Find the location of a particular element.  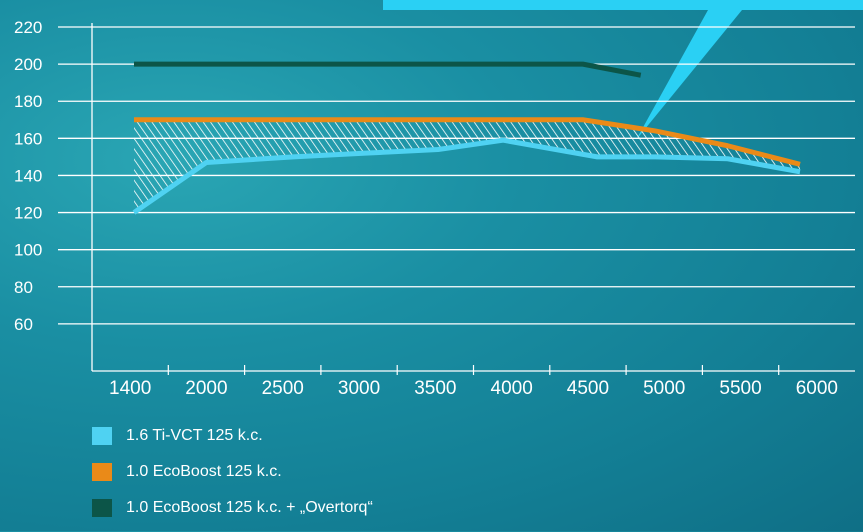

legend-item: 1.0 EcoBoost 125 k.c. is located at coordinates (232, 472).